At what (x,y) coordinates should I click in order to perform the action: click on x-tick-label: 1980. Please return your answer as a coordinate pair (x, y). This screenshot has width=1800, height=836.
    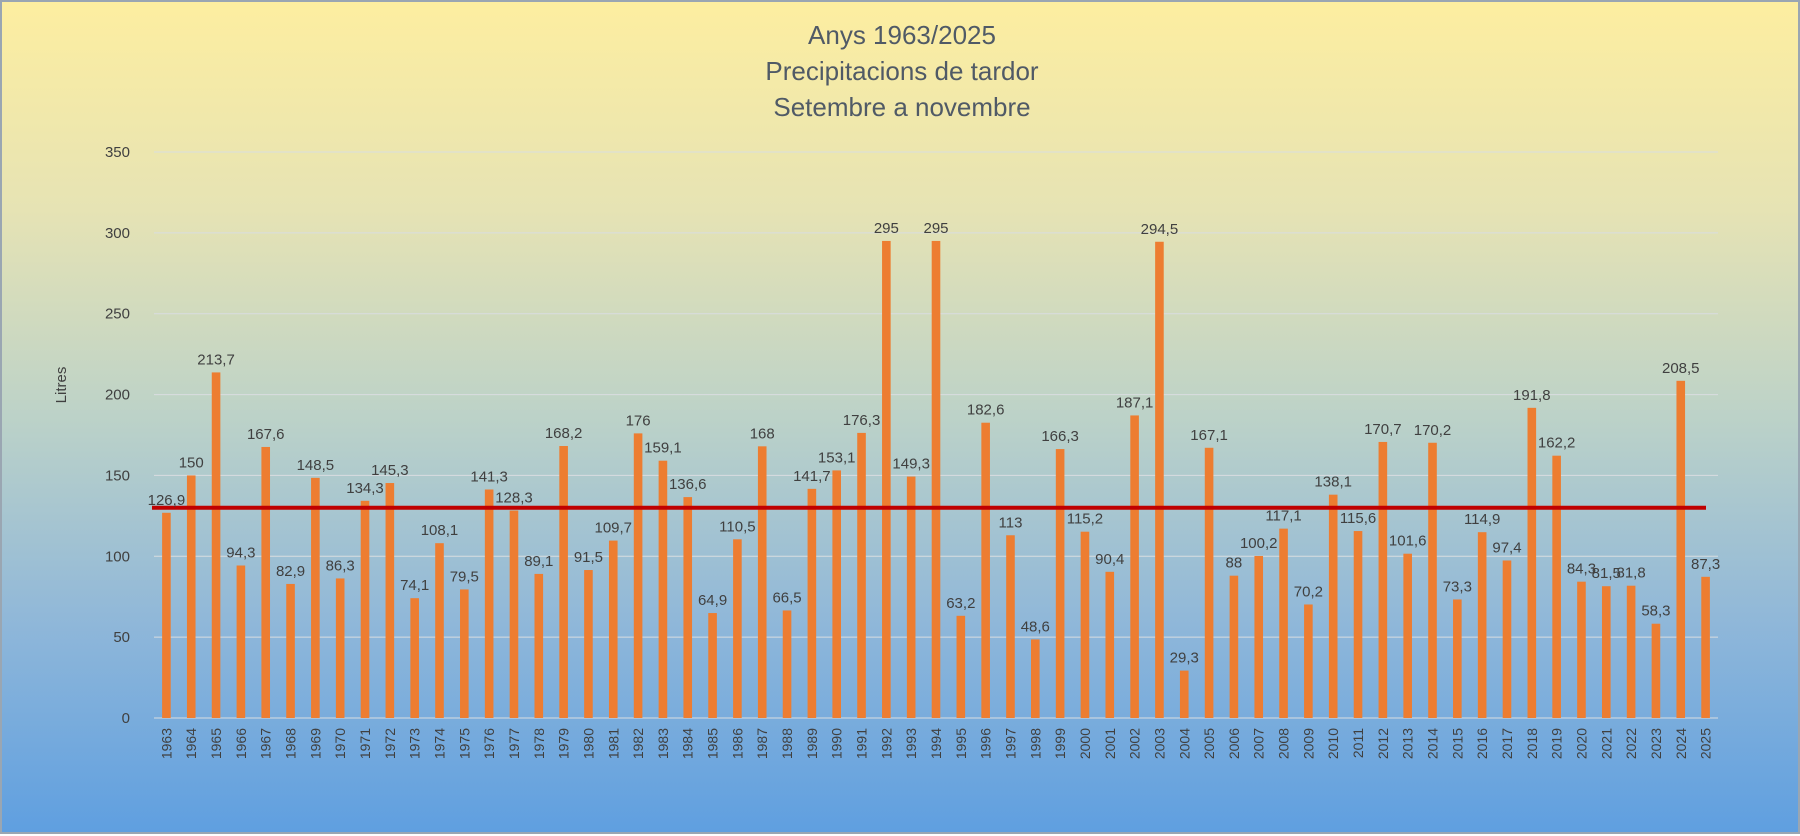
    Looking at the image, I should click on (588, 743).